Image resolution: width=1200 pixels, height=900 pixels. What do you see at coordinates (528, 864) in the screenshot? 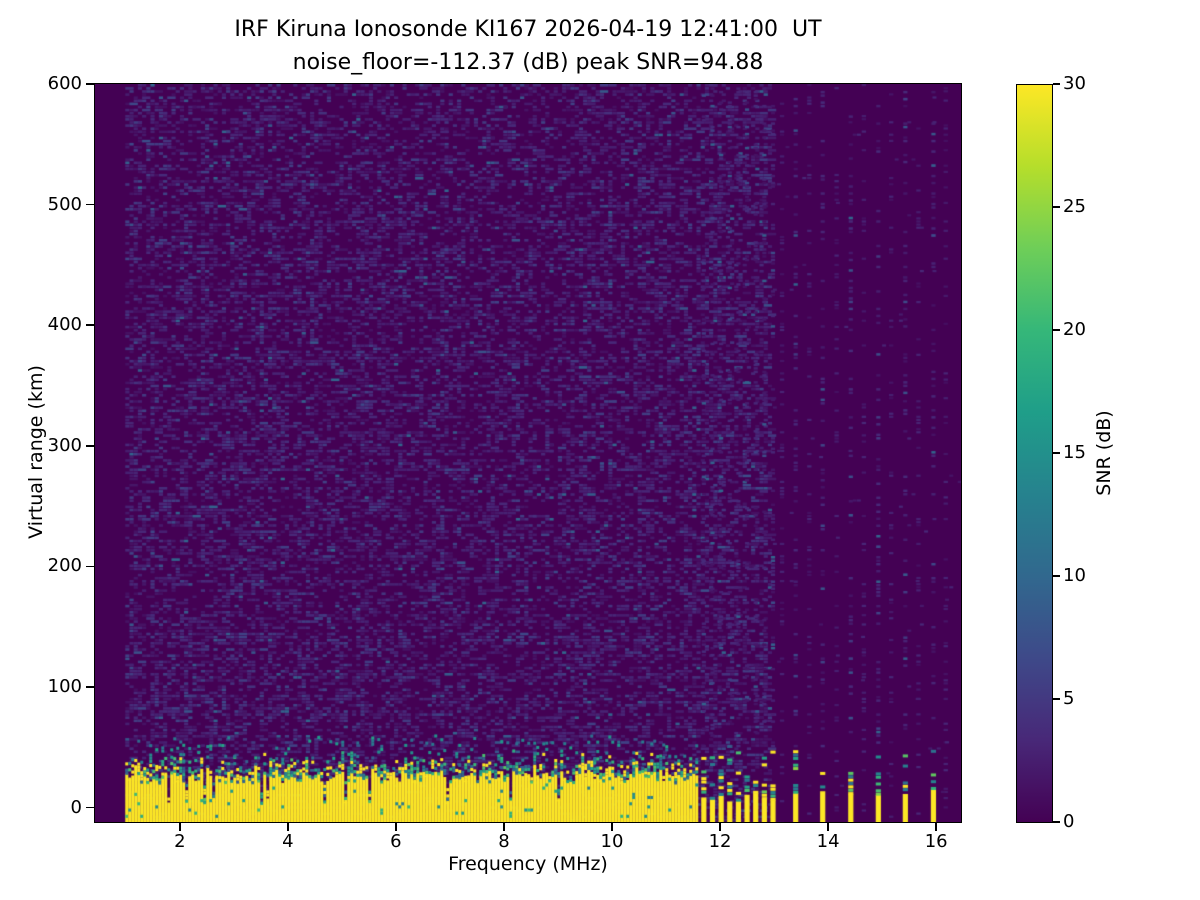
I see `x-axis-label: Frequency (MHz)` at bounding box center [528, 864].